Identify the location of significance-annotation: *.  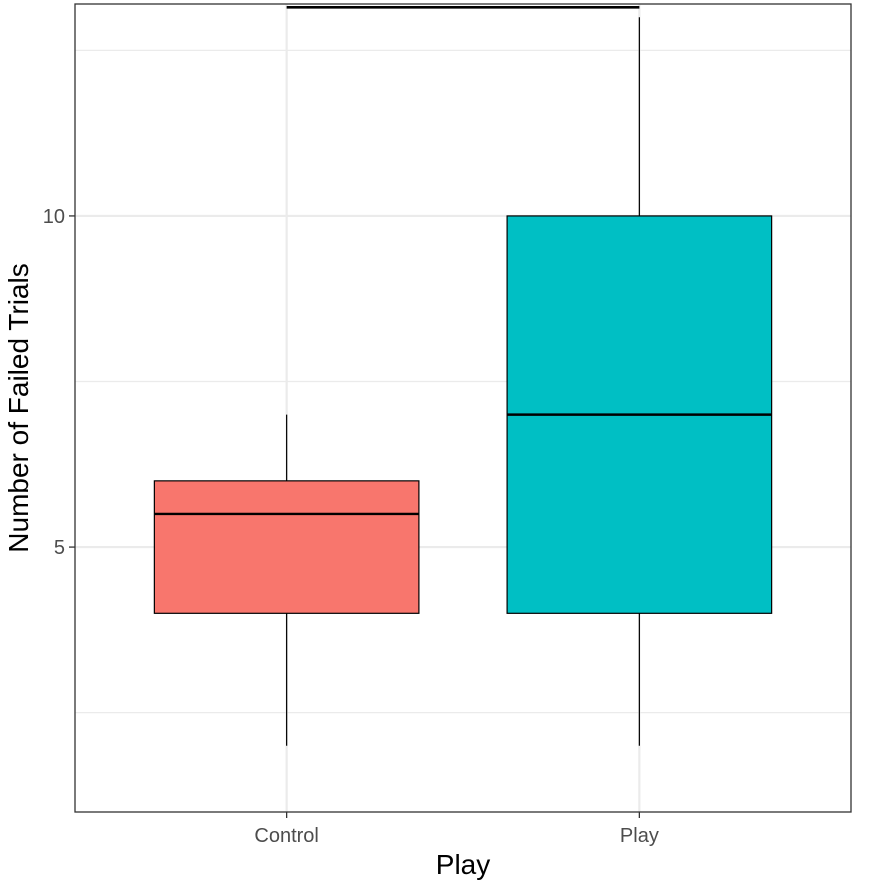
(463, 5).